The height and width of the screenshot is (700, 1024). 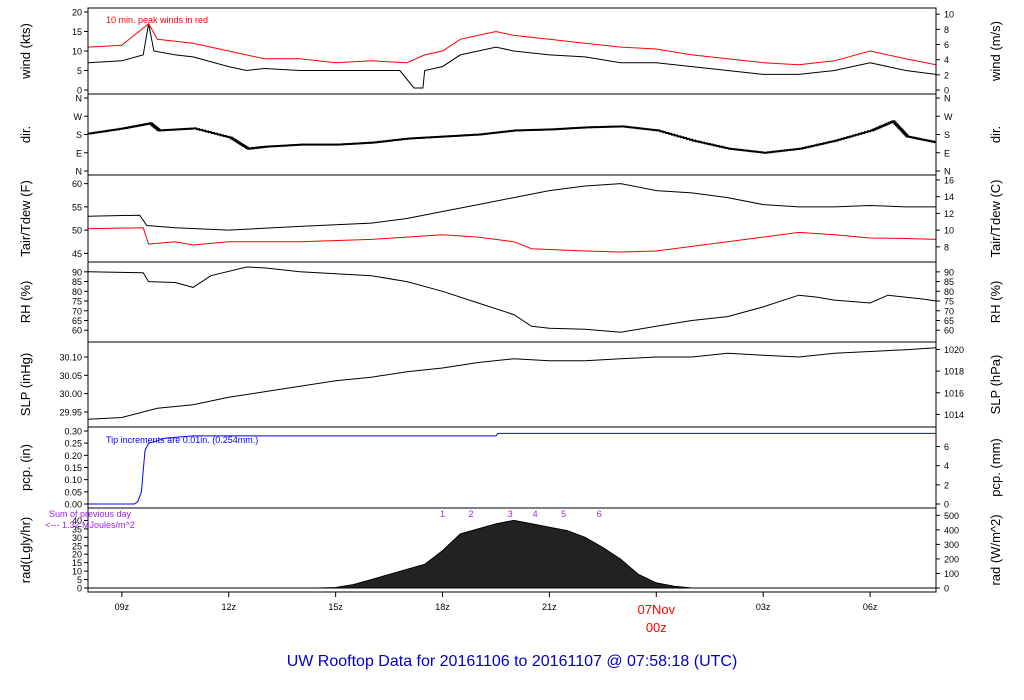 What do you see at coordinates (77, 538) in the screenshot?
I see `ytick-label-left: 30` at bounding box center [77, 538].